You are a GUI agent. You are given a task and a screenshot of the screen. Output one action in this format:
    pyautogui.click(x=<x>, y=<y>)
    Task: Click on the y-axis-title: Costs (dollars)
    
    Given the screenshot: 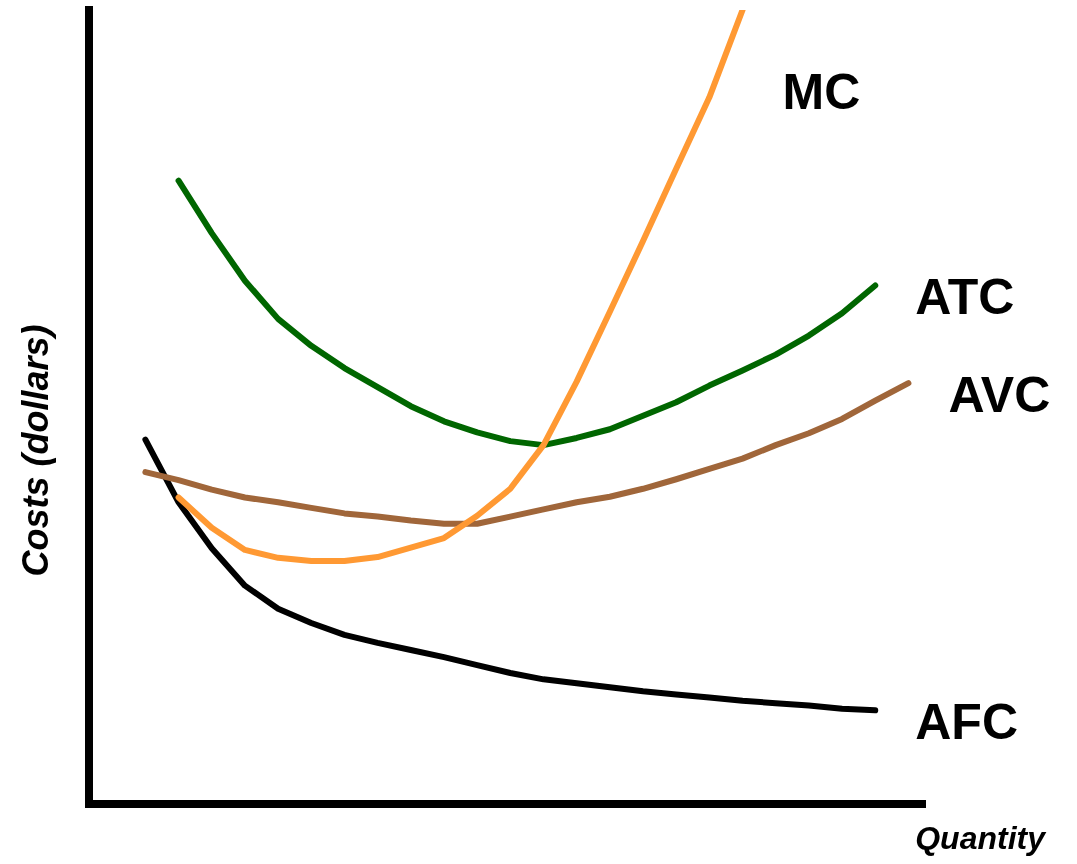 What is the action you would take?
    pyautogui.click(x=35, y=450)
    